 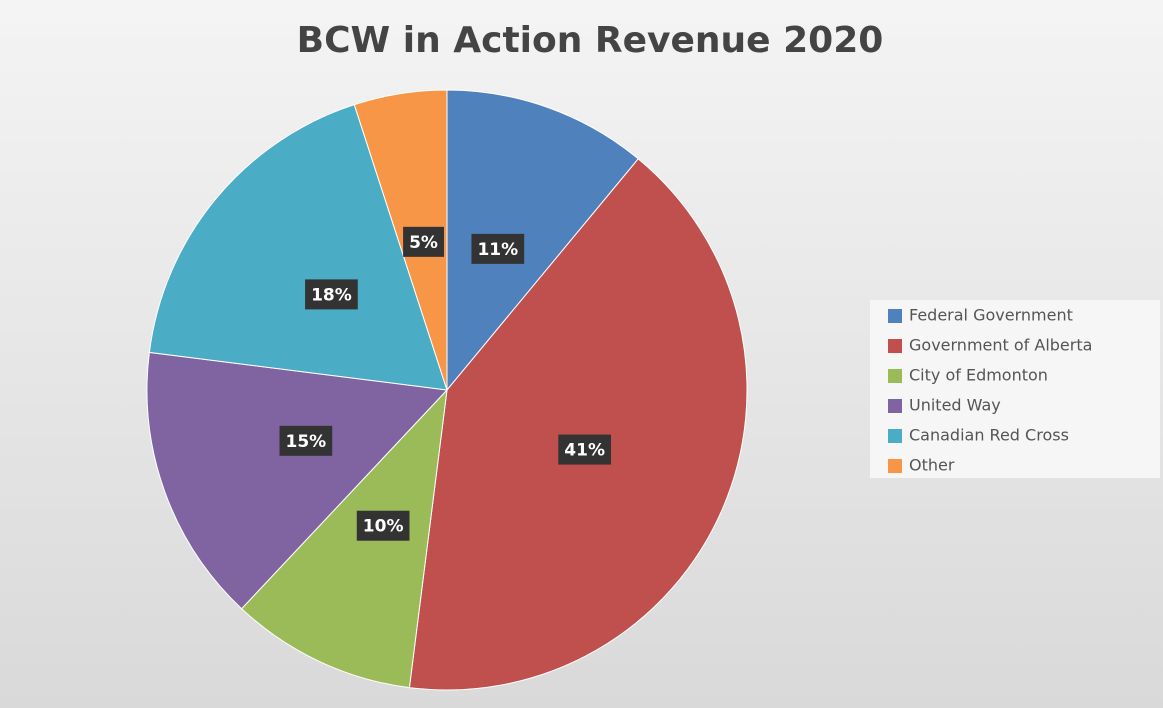 I want to click on legend-label: City of Edmonton, so click(x=978, y=375).